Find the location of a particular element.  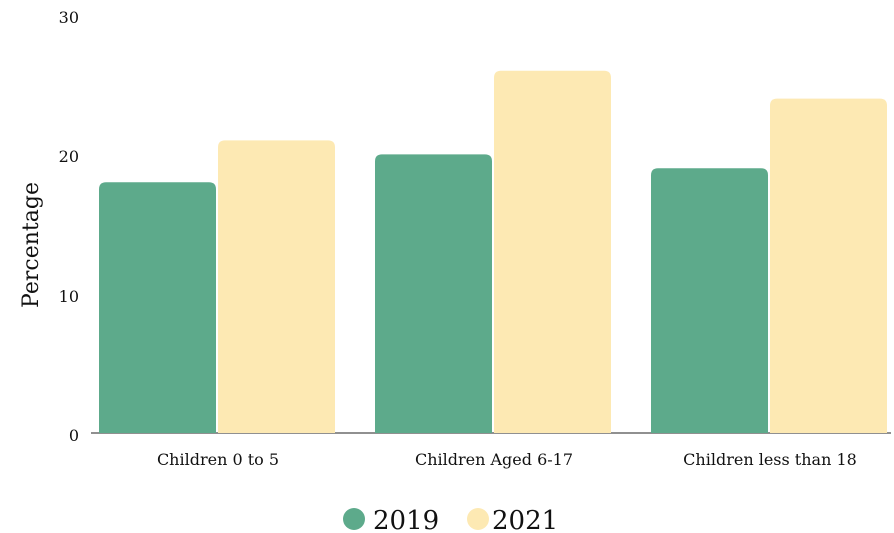

y-tick-label: 30 is located at coordinates (69, 17).